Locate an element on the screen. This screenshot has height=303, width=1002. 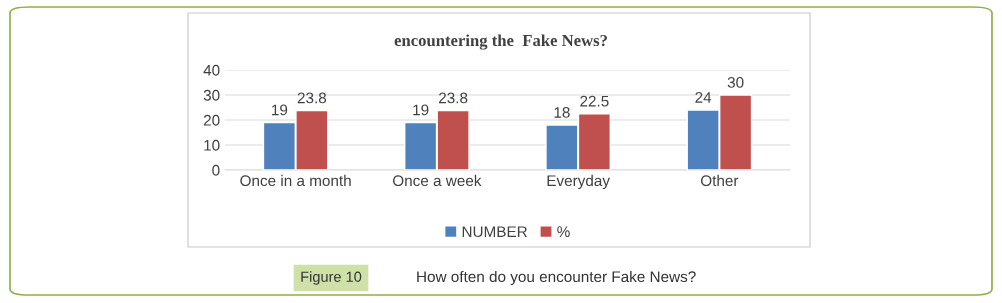
data-label: 30 is located at coordinates (735, 82).